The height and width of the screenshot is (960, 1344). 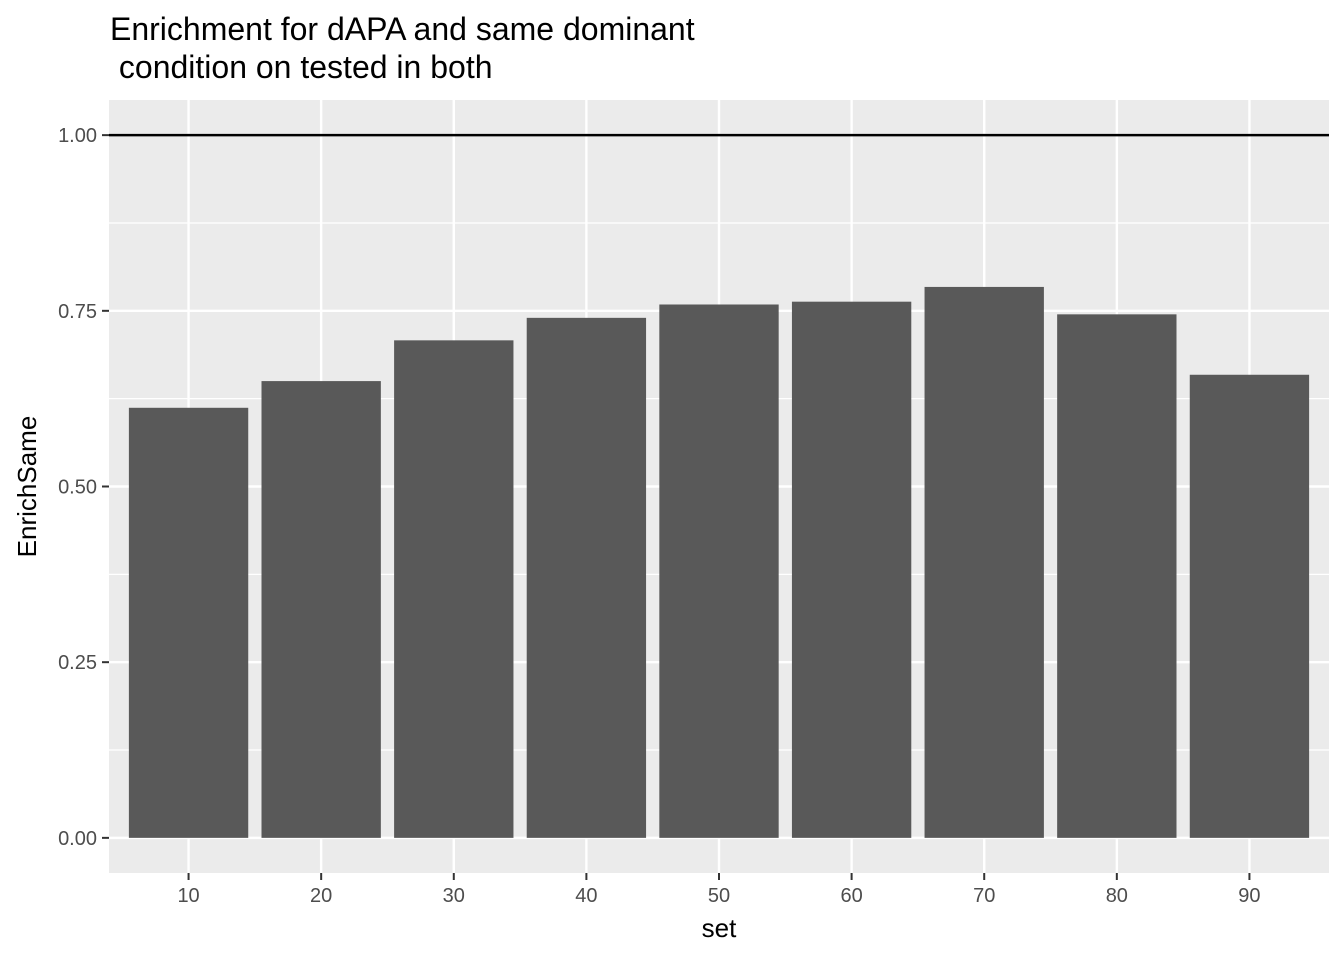 What do you see at coordinates (402, 29) in the screenshot?
I see `chart-title-line-1: Enrichment for dAPA and same dominant` at bounding box center [402, 29].